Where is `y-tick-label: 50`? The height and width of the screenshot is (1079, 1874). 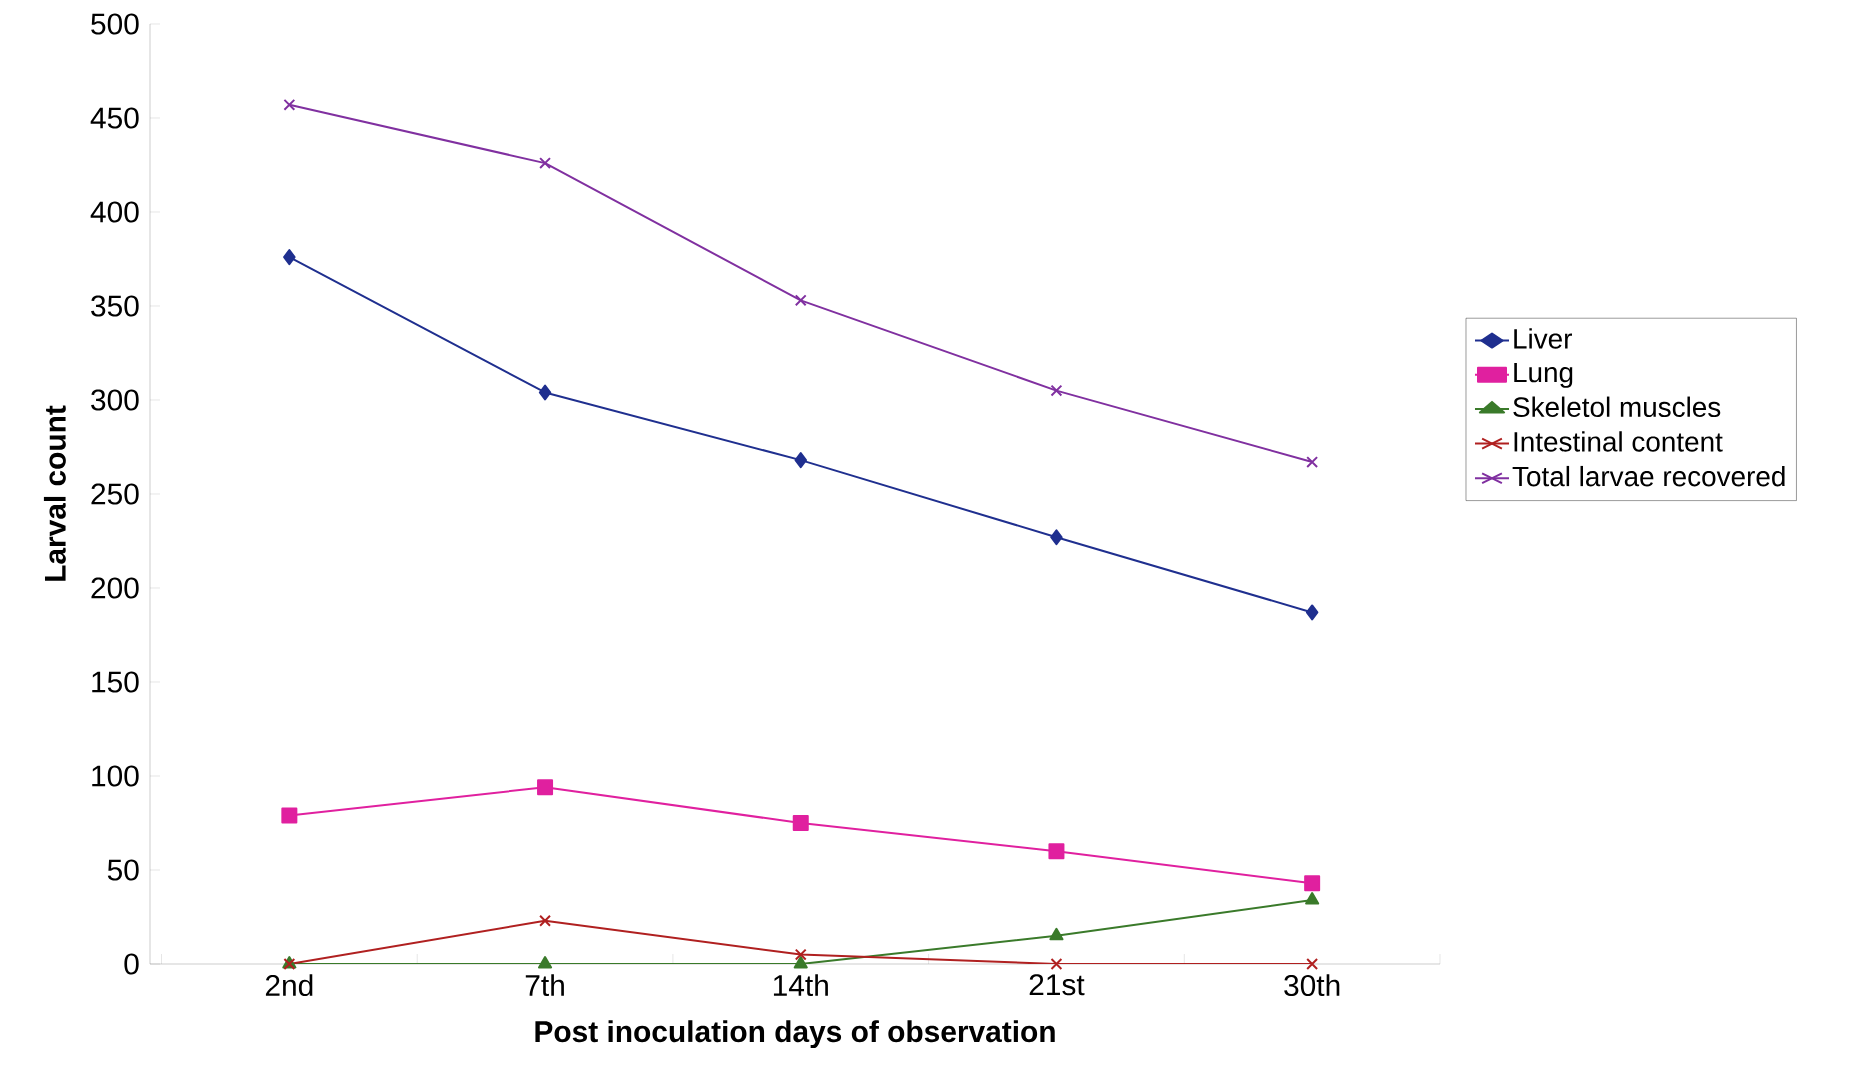
y-tick-label: 50 is located at coordinates (123, 870).